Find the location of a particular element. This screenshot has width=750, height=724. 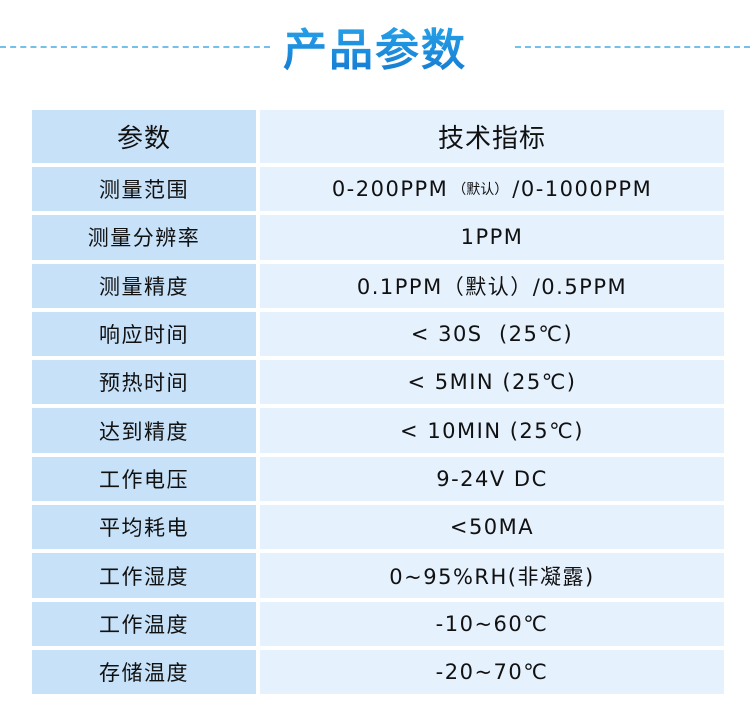

param-cell: 工作温度 is located at coordinates (144, 623).